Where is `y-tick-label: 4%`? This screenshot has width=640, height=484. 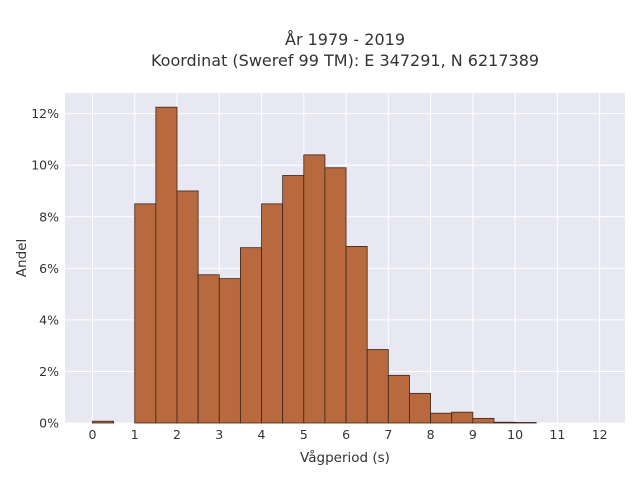 y-tick-label: 4% is located at coordinates (49, 319).